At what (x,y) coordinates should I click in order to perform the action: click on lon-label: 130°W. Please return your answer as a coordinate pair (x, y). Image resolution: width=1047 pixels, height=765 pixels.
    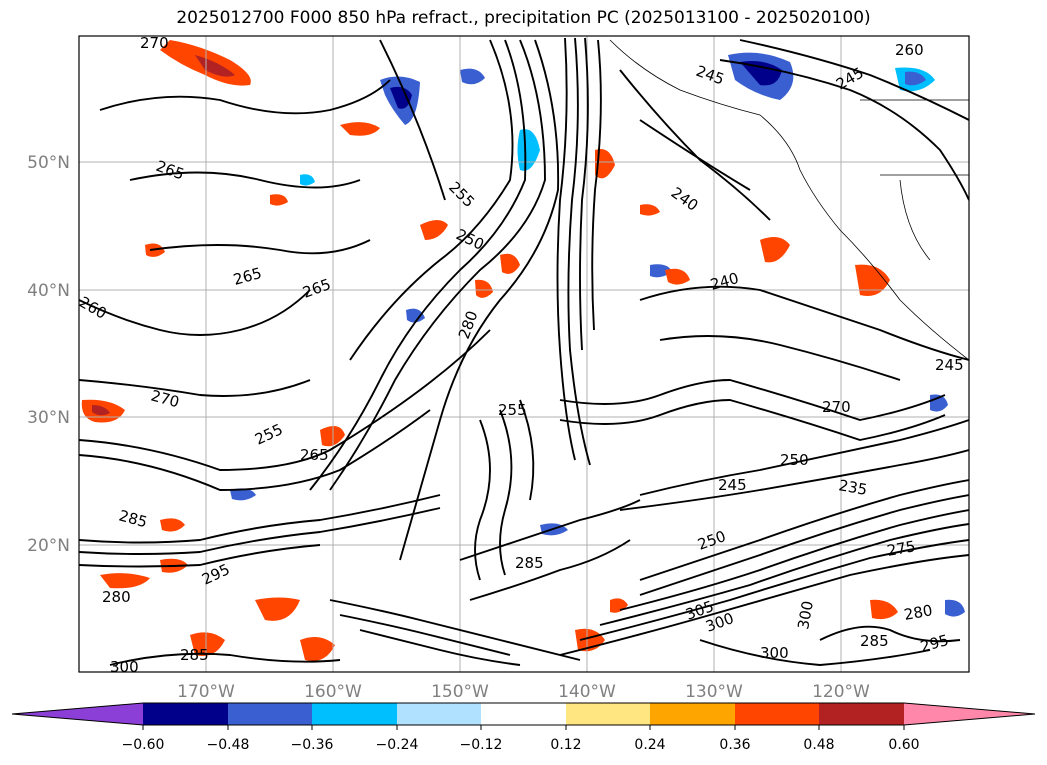
    Looking at the image, I should click on (714, 692).